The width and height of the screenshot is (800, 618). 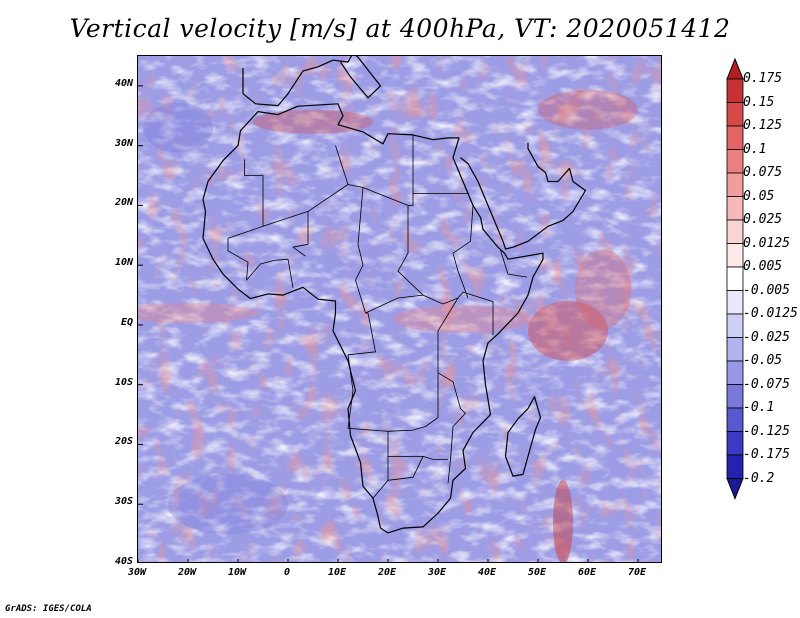 What do you see at coordinates (123, 83) in the screenshot?
I see `lat-tick-label: 40N` at bounding box center [123, 83].